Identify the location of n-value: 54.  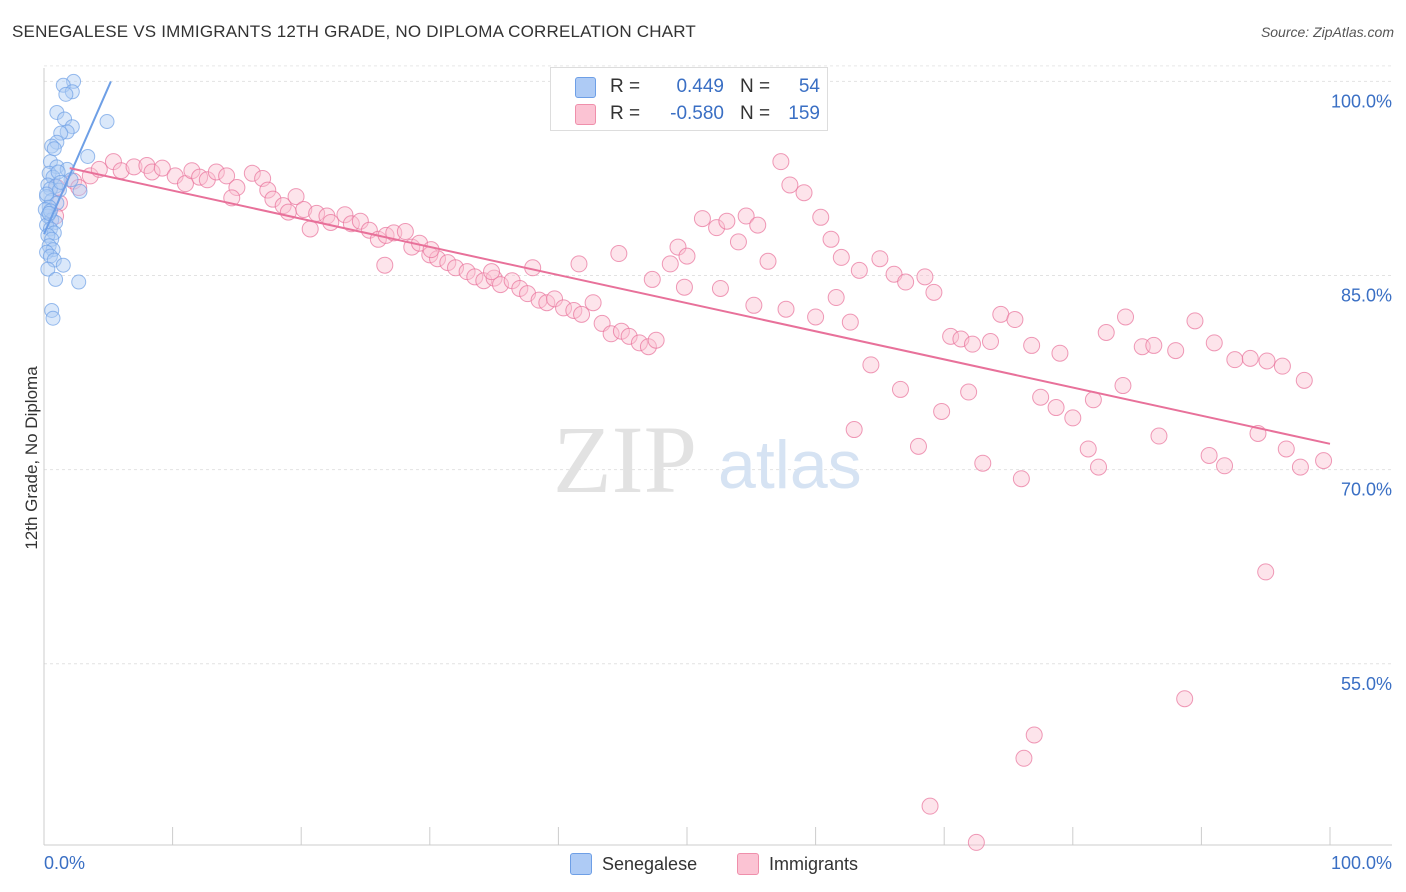
(809, 86).